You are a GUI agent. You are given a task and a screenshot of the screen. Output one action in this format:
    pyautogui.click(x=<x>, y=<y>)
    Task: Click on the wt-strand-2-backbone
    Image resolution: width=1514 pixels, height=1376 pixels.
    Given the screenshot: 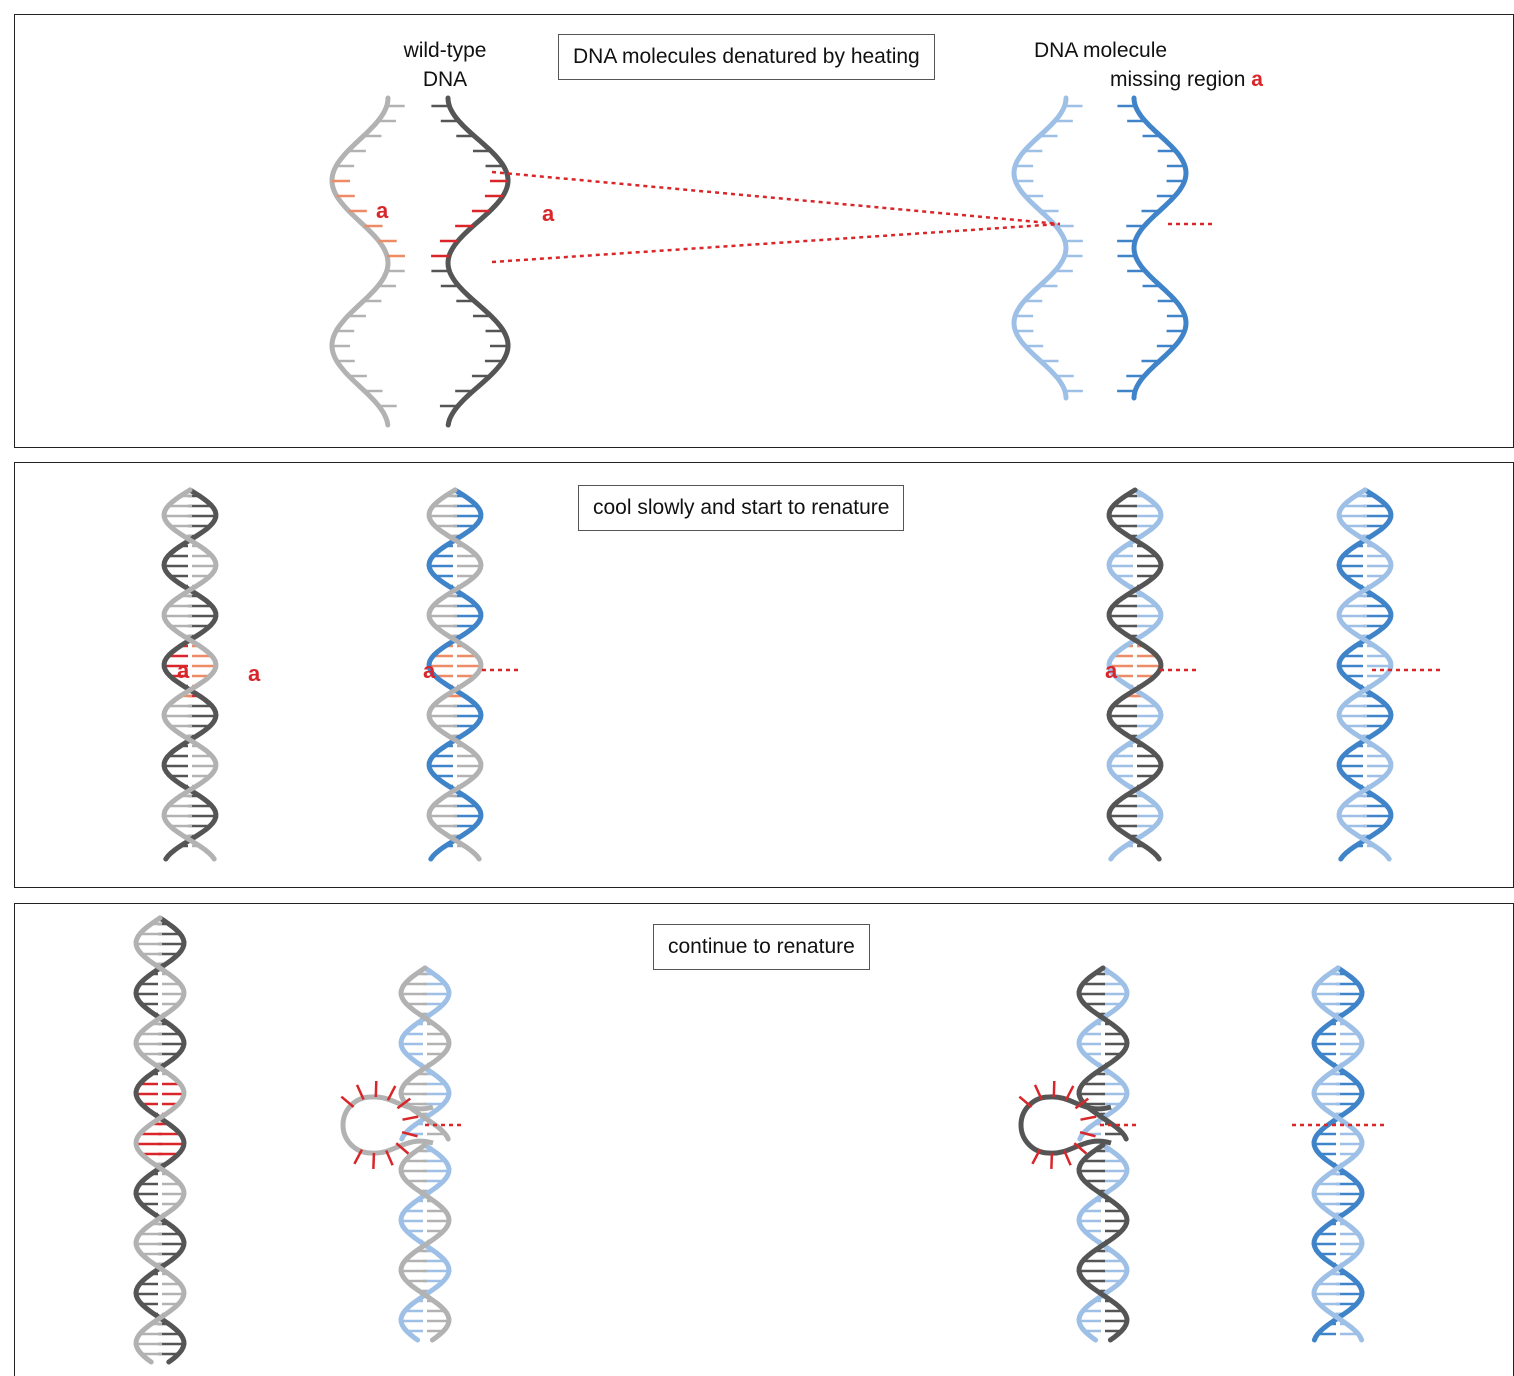 What is the action you would take?
    pyautogui.click(x=478, y=261)
    